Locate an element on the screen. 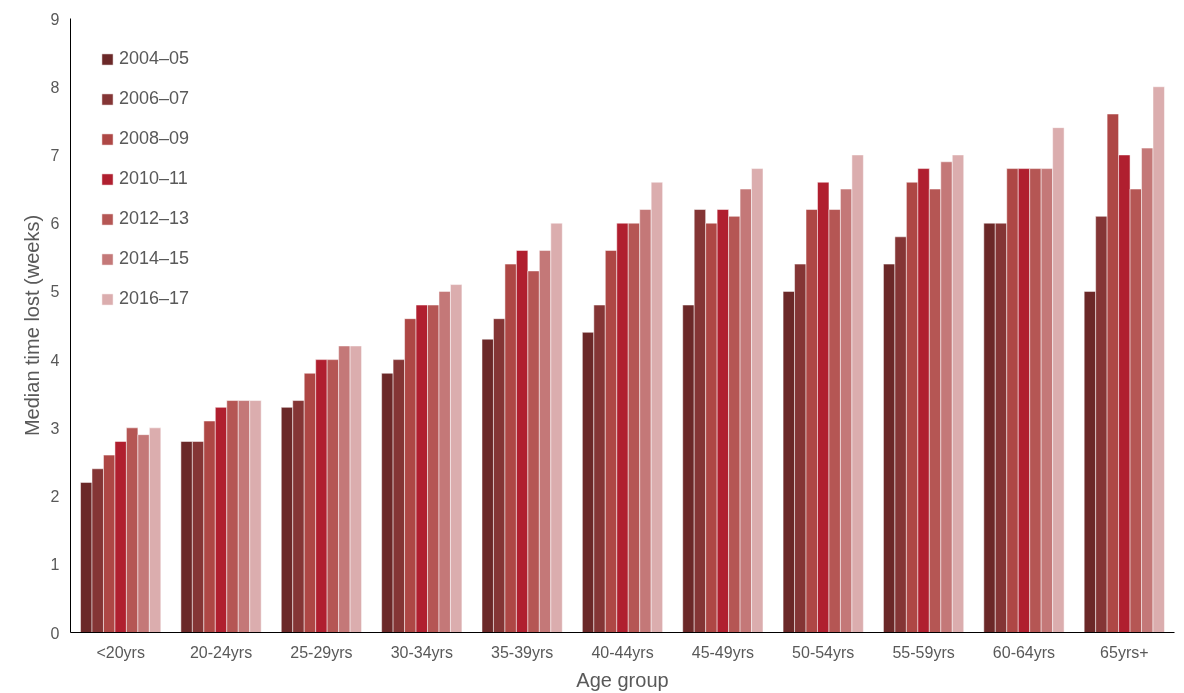 This screenshot has width=1184, height=693. x-tick-label: 25-29yrs is located at coordinates (321, 652).